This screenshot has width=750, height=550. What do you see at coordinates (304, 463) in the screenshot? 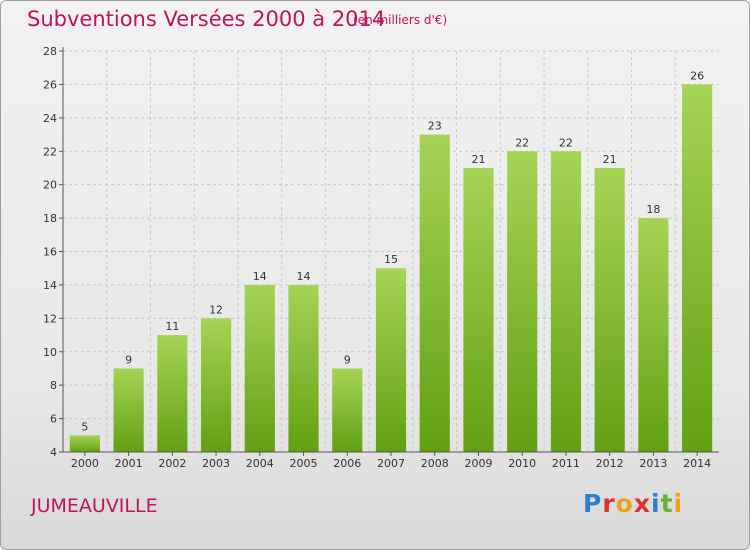
I see `x-tick-label: 2005` at bounding box center [304, 463].